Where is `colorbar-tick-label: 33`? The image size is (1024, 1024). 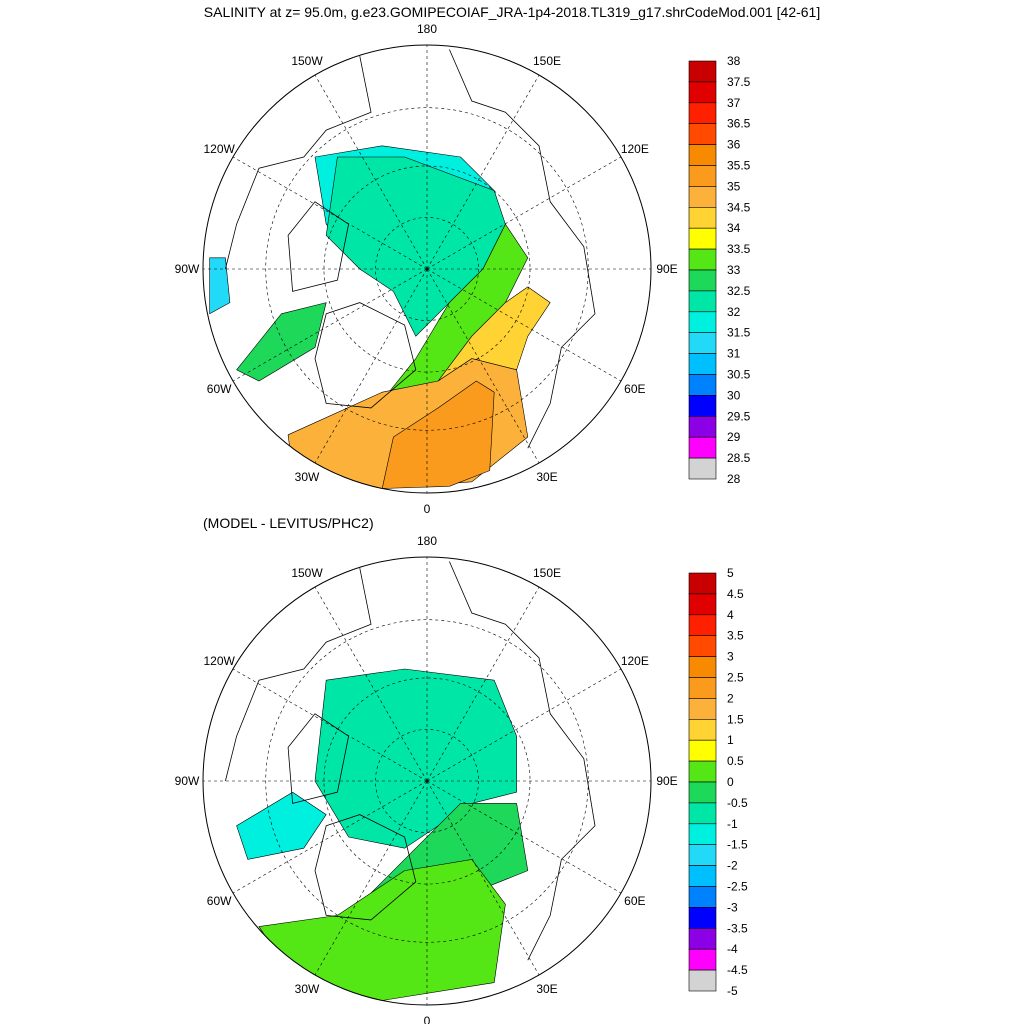
colorbar-tick-label: 33 is located at coordinates (734, 270).